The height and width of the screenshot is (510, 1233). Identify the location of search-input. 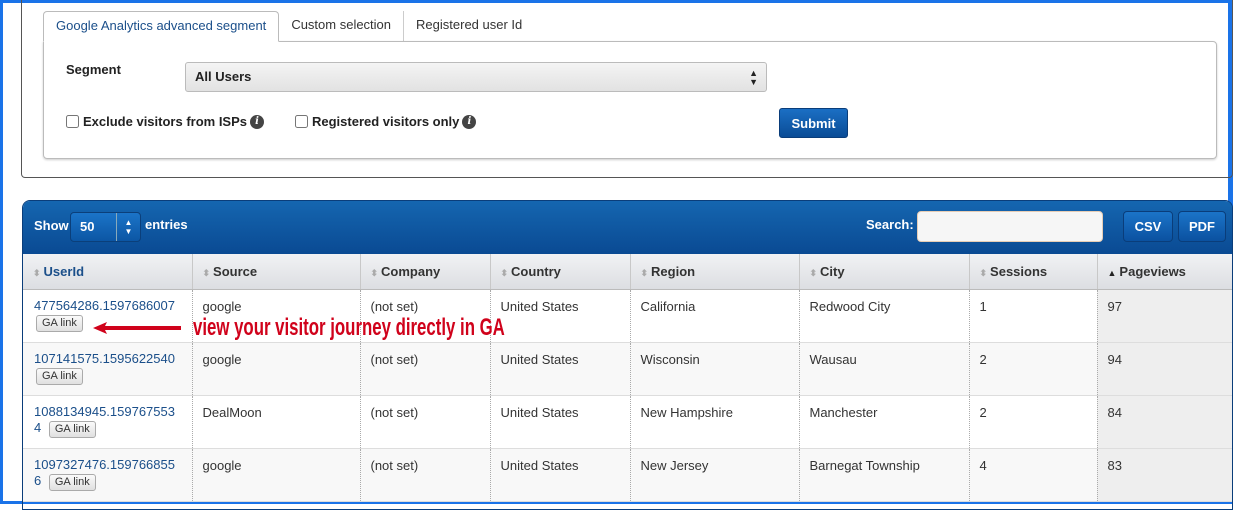
(1010, 226).